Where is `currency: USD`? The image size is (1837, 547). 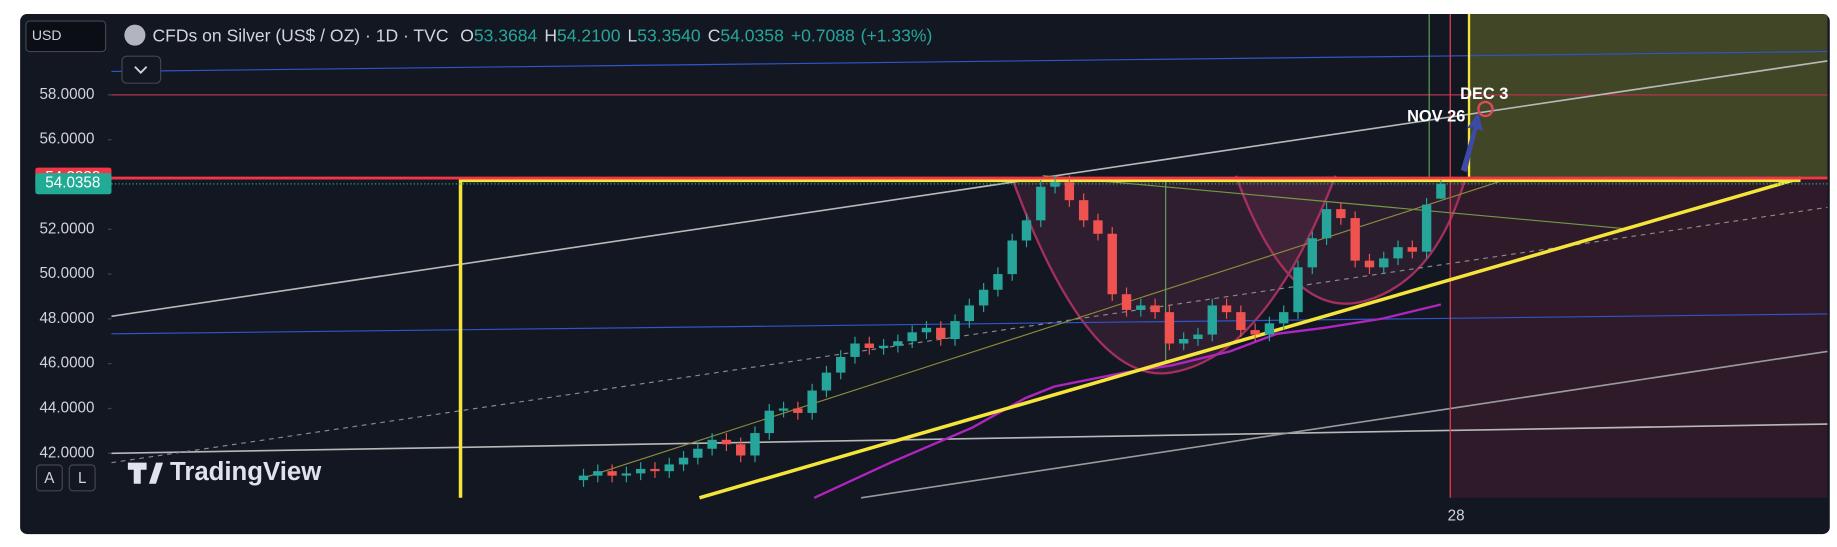
currency: USD is located at coordinates (47, 35).